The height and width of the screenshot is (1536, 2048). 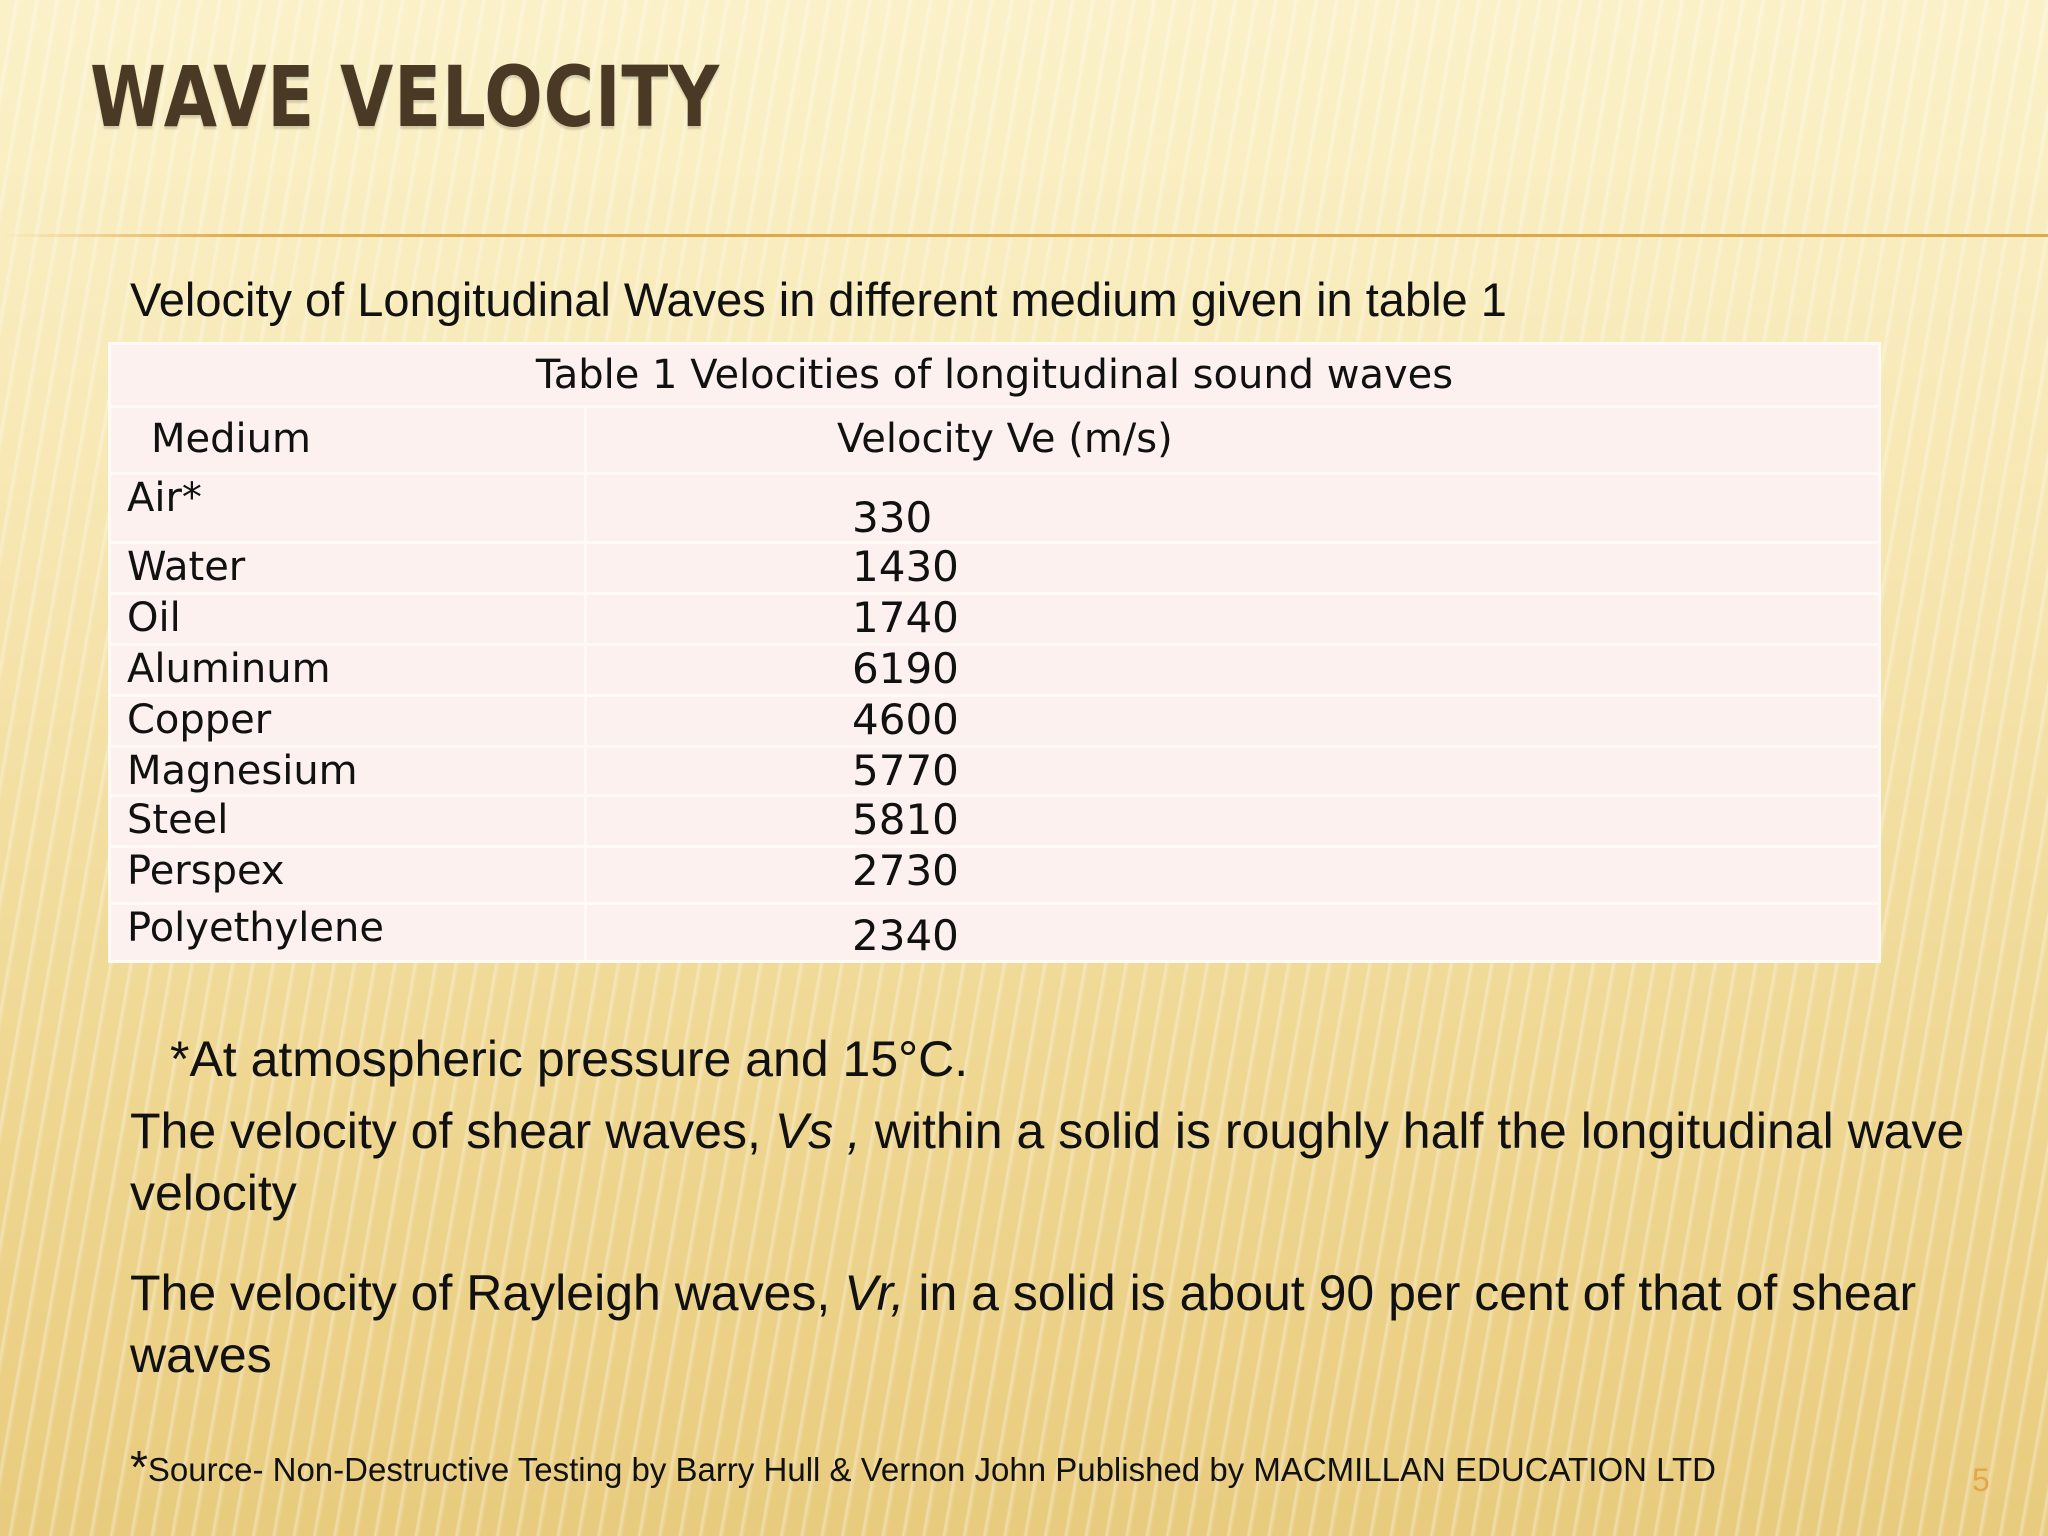 What do you see at coordinates (1232, 821) in the screenshot?
I see `velocity-cell: 5810` at bounding box center [1232, 821].